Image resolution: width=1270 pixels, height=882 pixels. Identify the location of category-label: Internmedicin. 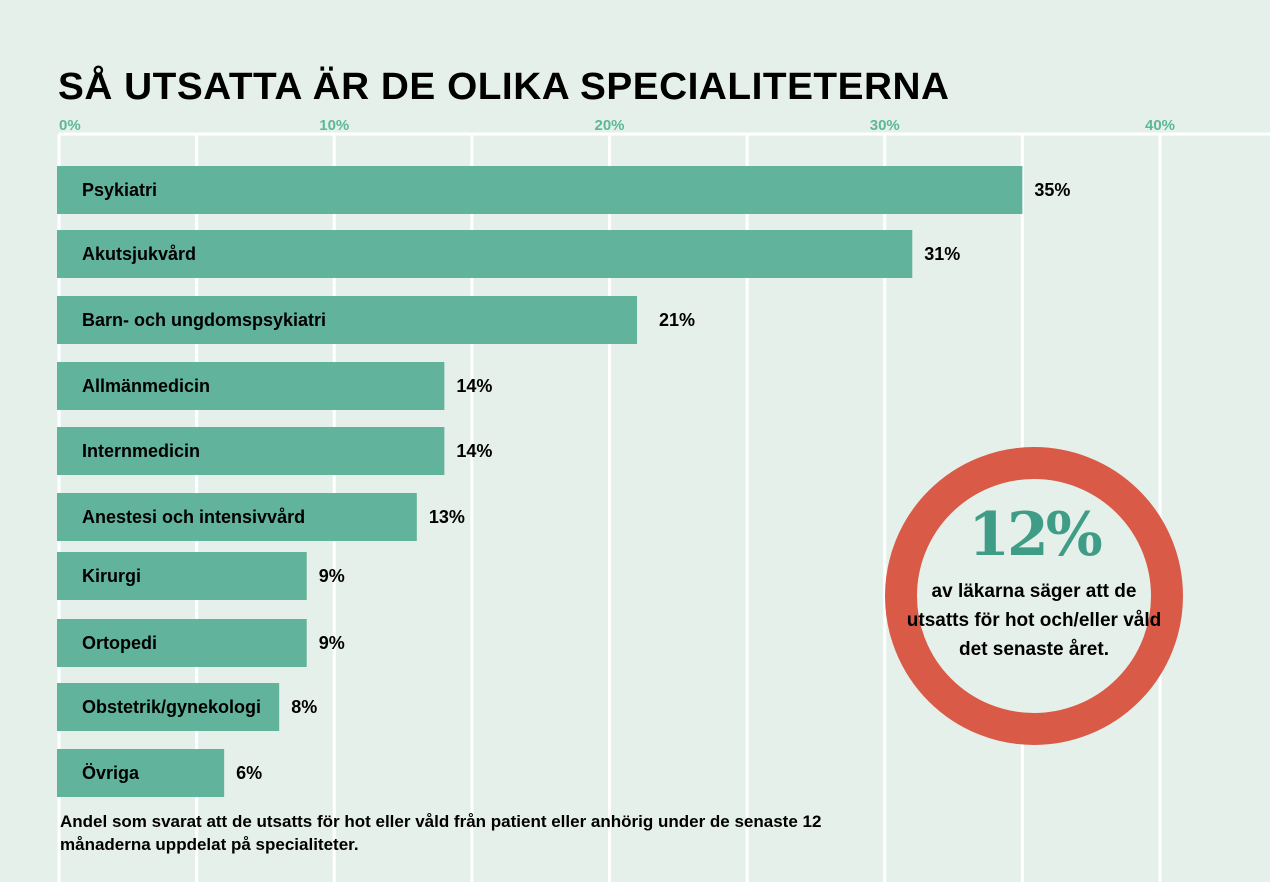
(141, 451).